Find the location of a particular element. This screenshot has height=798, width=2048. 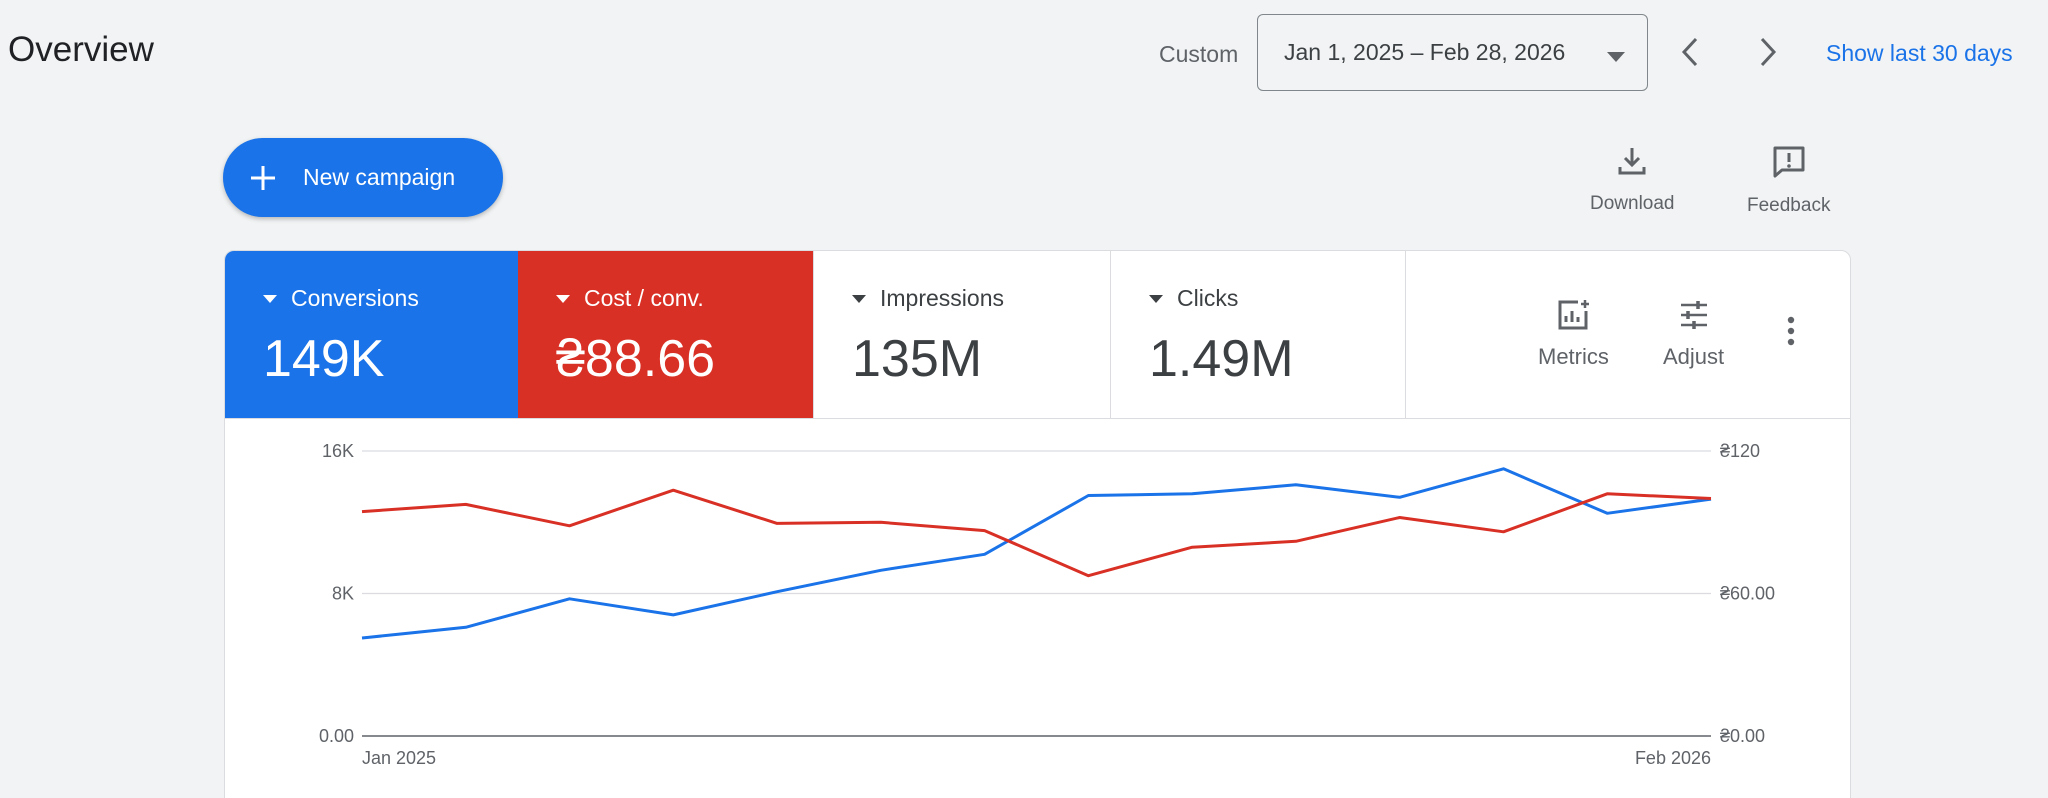

adjust-button: Adjust is located at coordinates (1693, 334).